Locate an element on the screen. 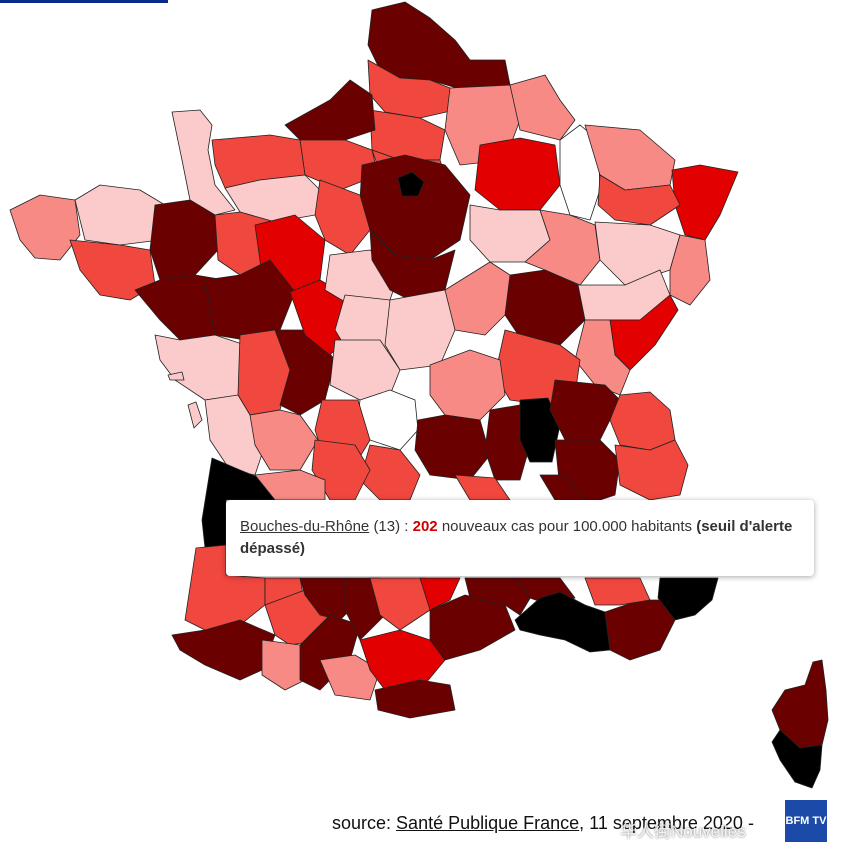  dept-ariege is located at coordinates (350, 677).